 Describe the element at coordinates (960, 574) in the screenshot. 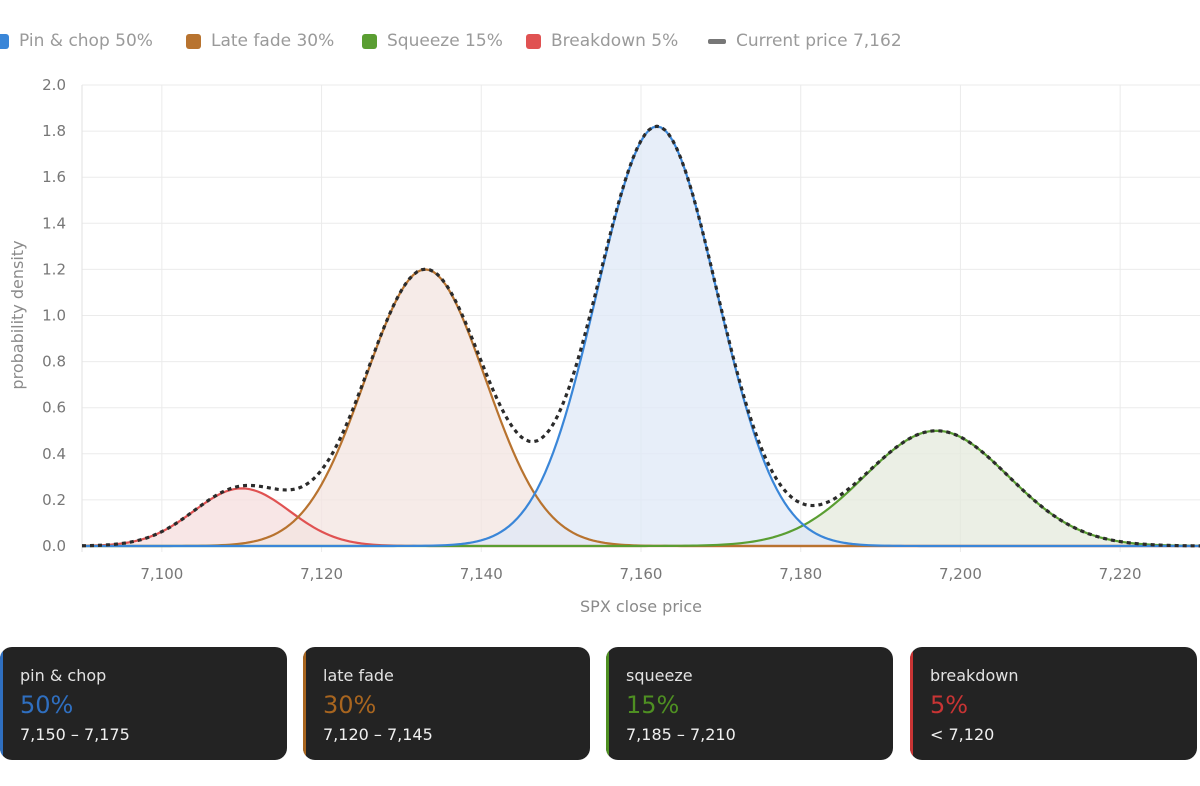

I see `x-tick-label: 7,200` at that location.